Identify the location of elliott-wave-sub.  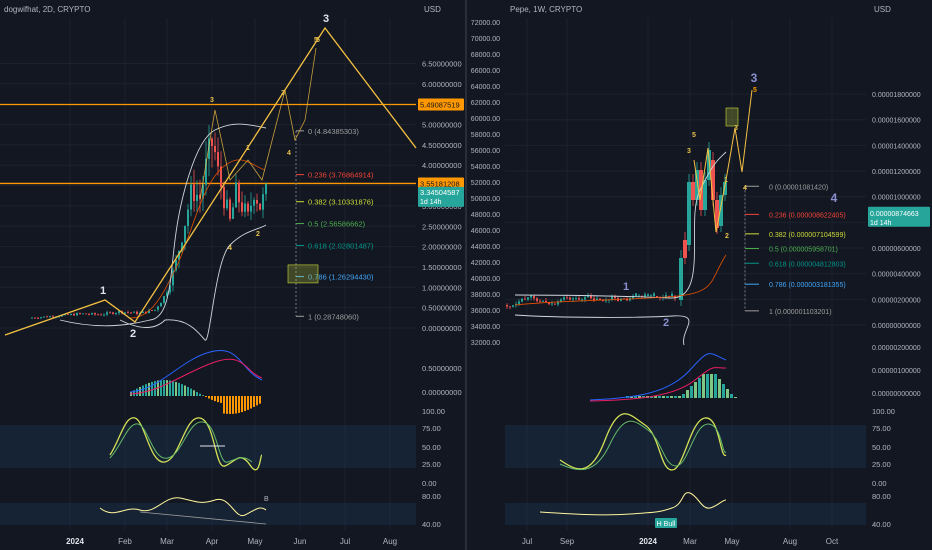
(723, 161).